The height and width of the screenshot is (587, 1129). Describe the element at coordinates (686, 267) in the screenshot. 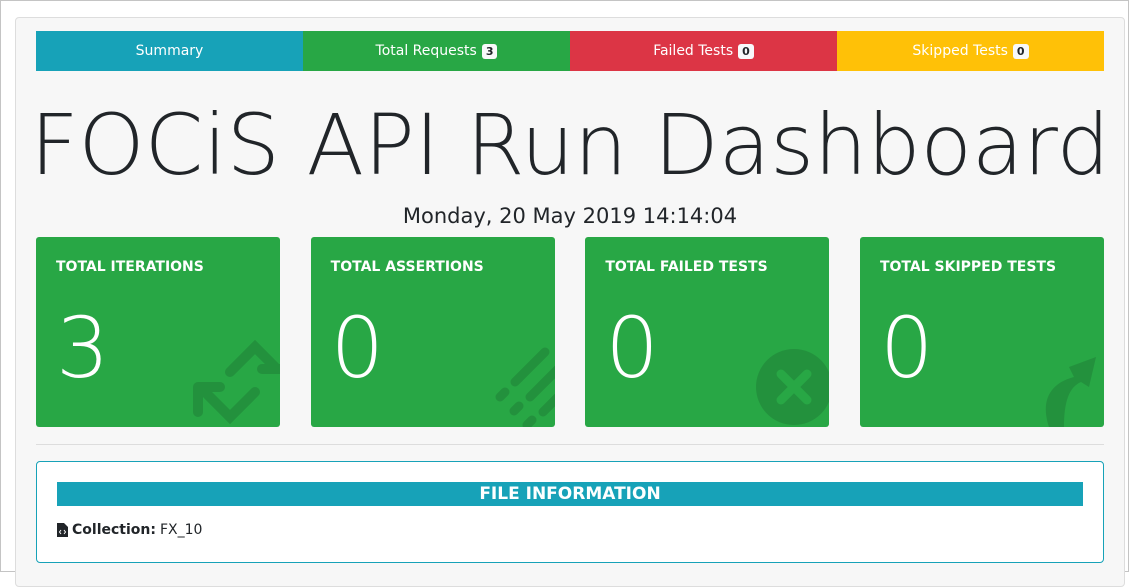

I see `card-label: TOTAL FAILED TESTS` at that location.